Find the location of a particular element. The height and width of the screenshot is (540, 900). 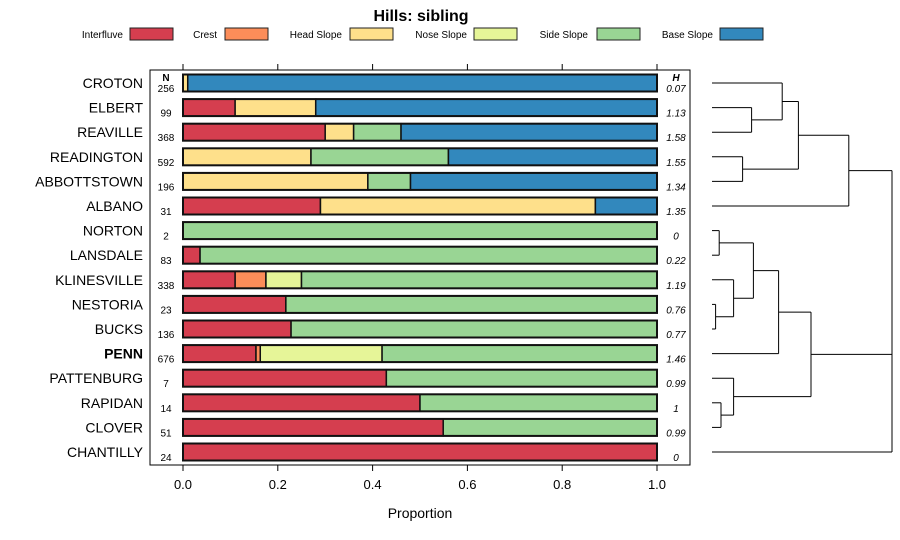

h-value: 1 is located at coordinates (676, 409).